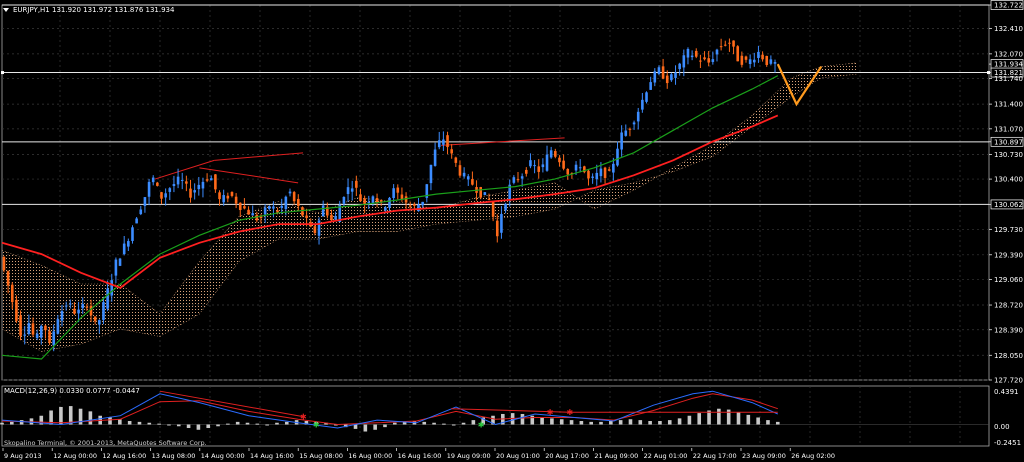  I want to click on time-label: 22 Aug 17:00, so click(715, 456).